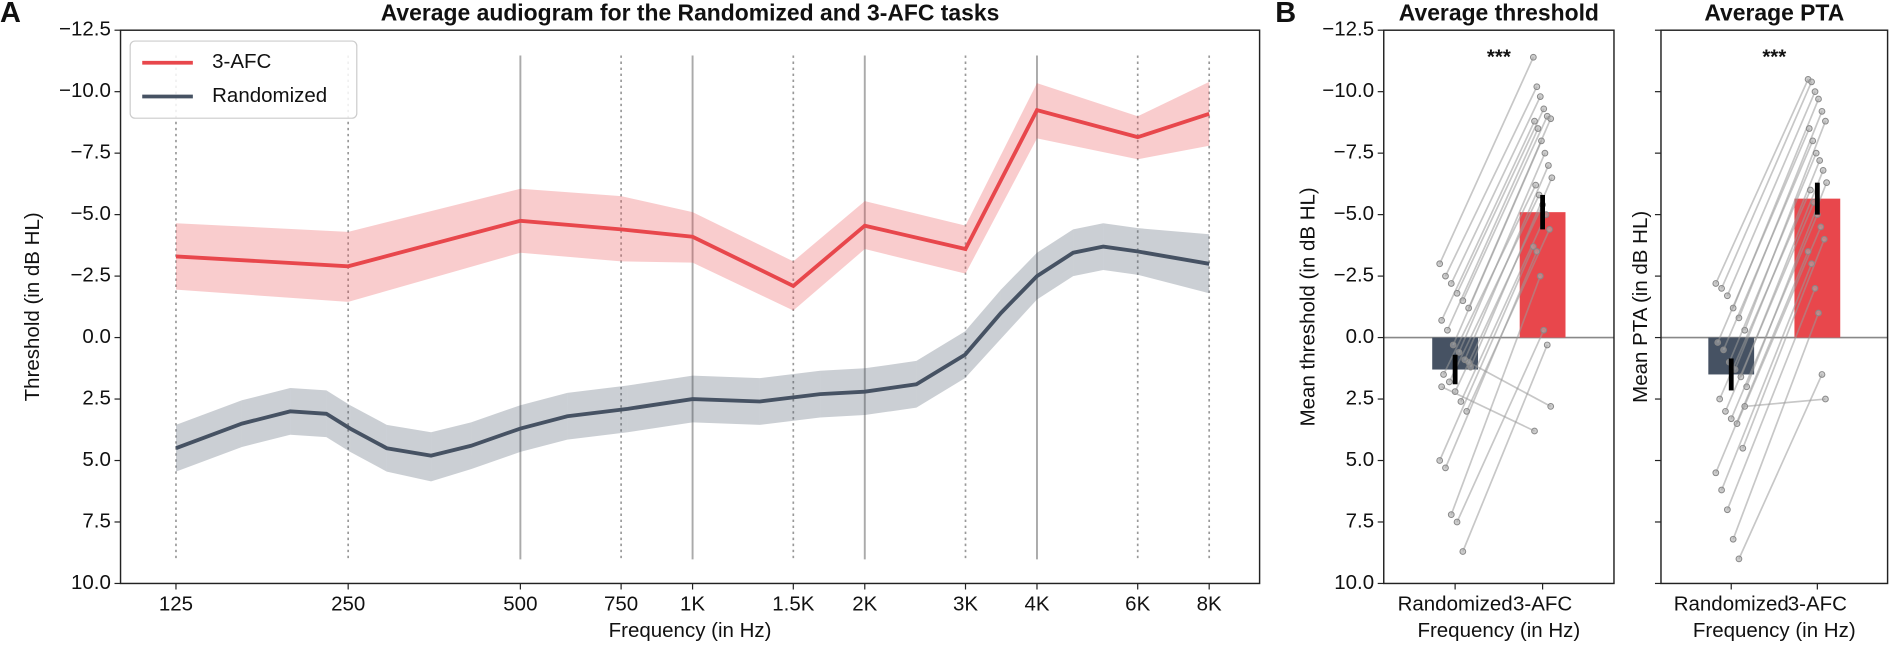  Describe the element at coordinates (1285, 14) in the screenshot. I see `panel-label: B` at that location.